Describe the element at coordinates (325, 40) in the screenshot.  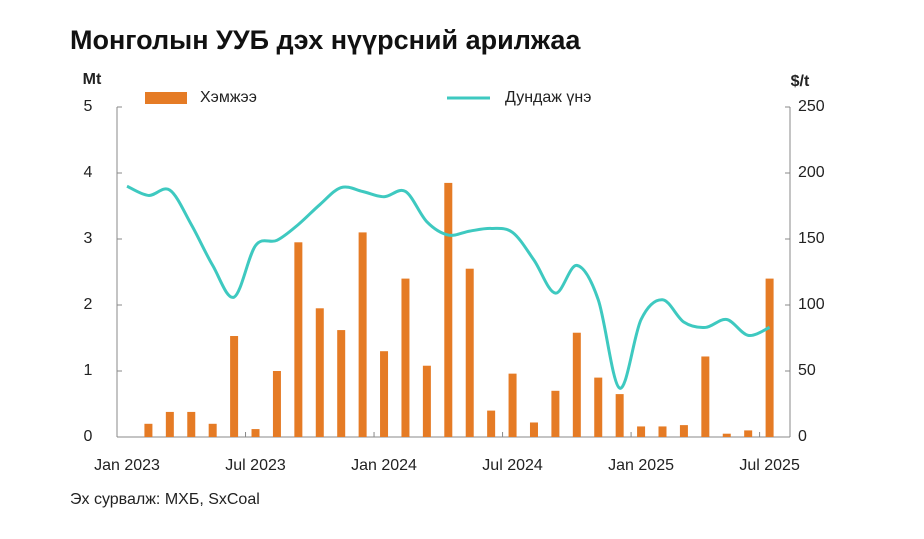
I see `chart-title: Монголын УУБ дэх нүүрсний арилжаа` at that location.